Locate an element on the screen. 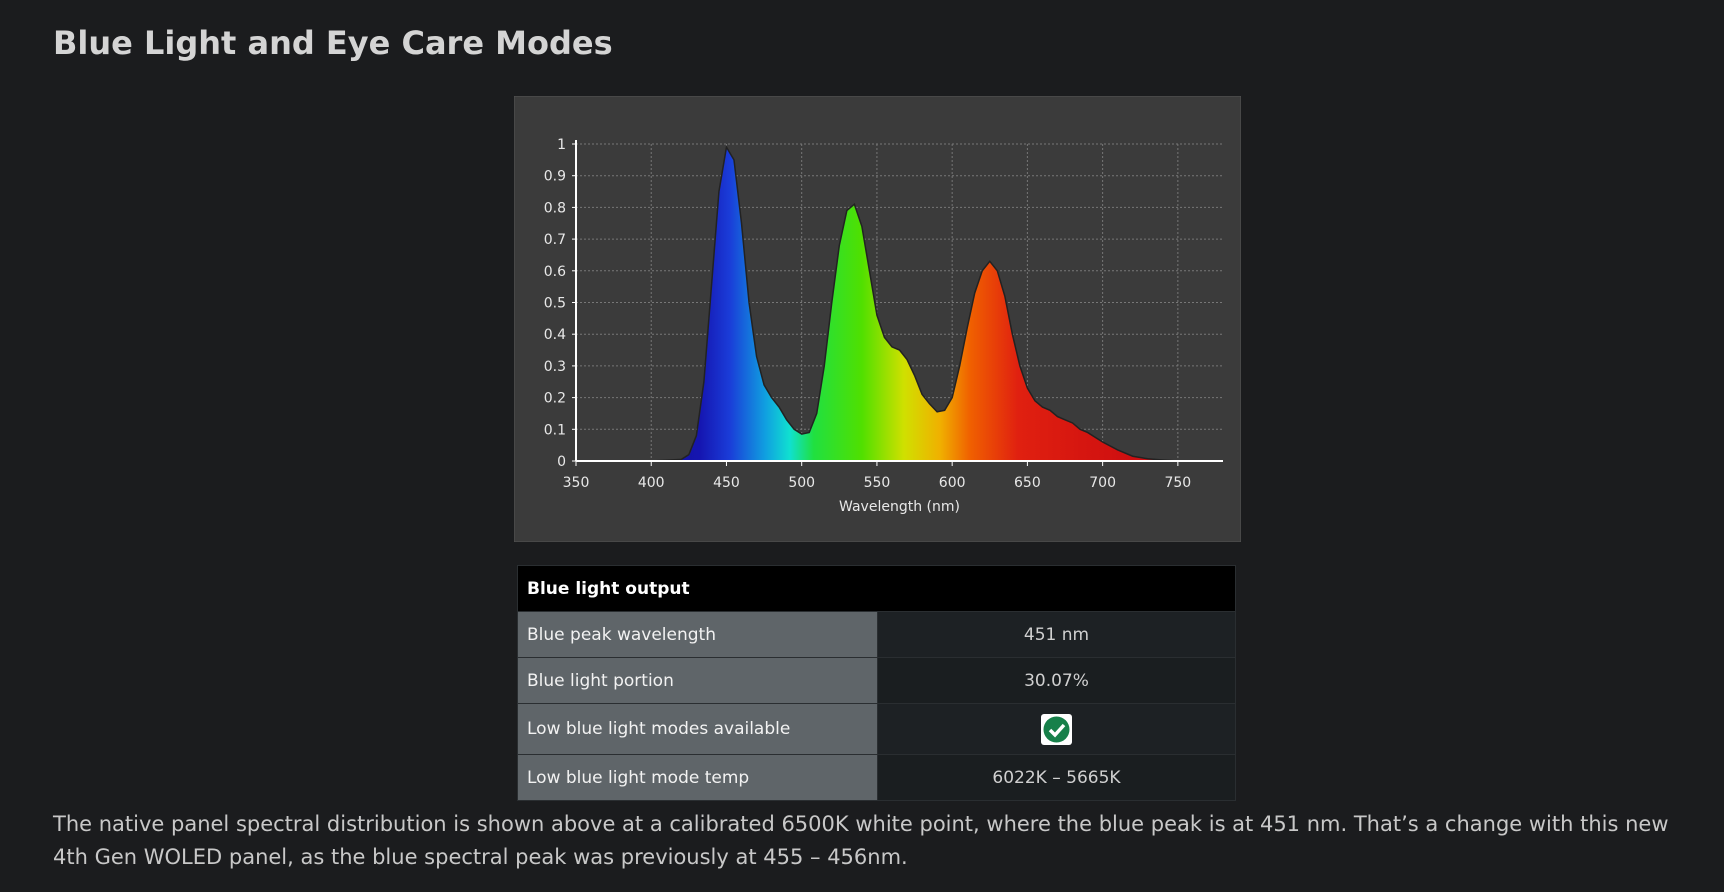 The width and height of the screenshot is (1724, 892). check-icon is located at coordinates (1056, 729).